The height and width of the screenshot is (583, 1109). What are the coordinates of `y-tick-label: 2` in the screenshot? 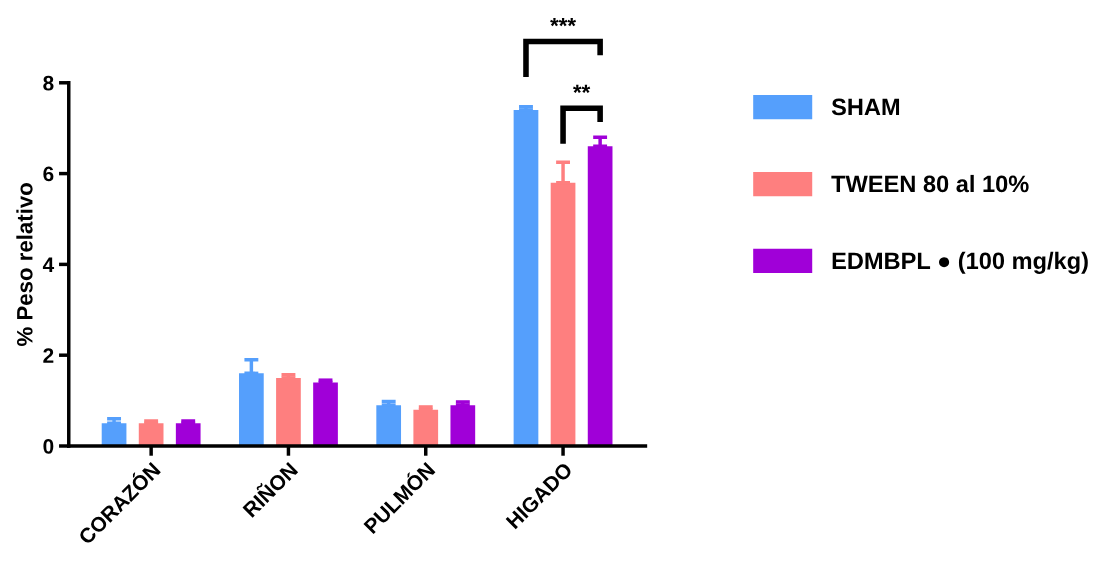 It's located at (48, 355).